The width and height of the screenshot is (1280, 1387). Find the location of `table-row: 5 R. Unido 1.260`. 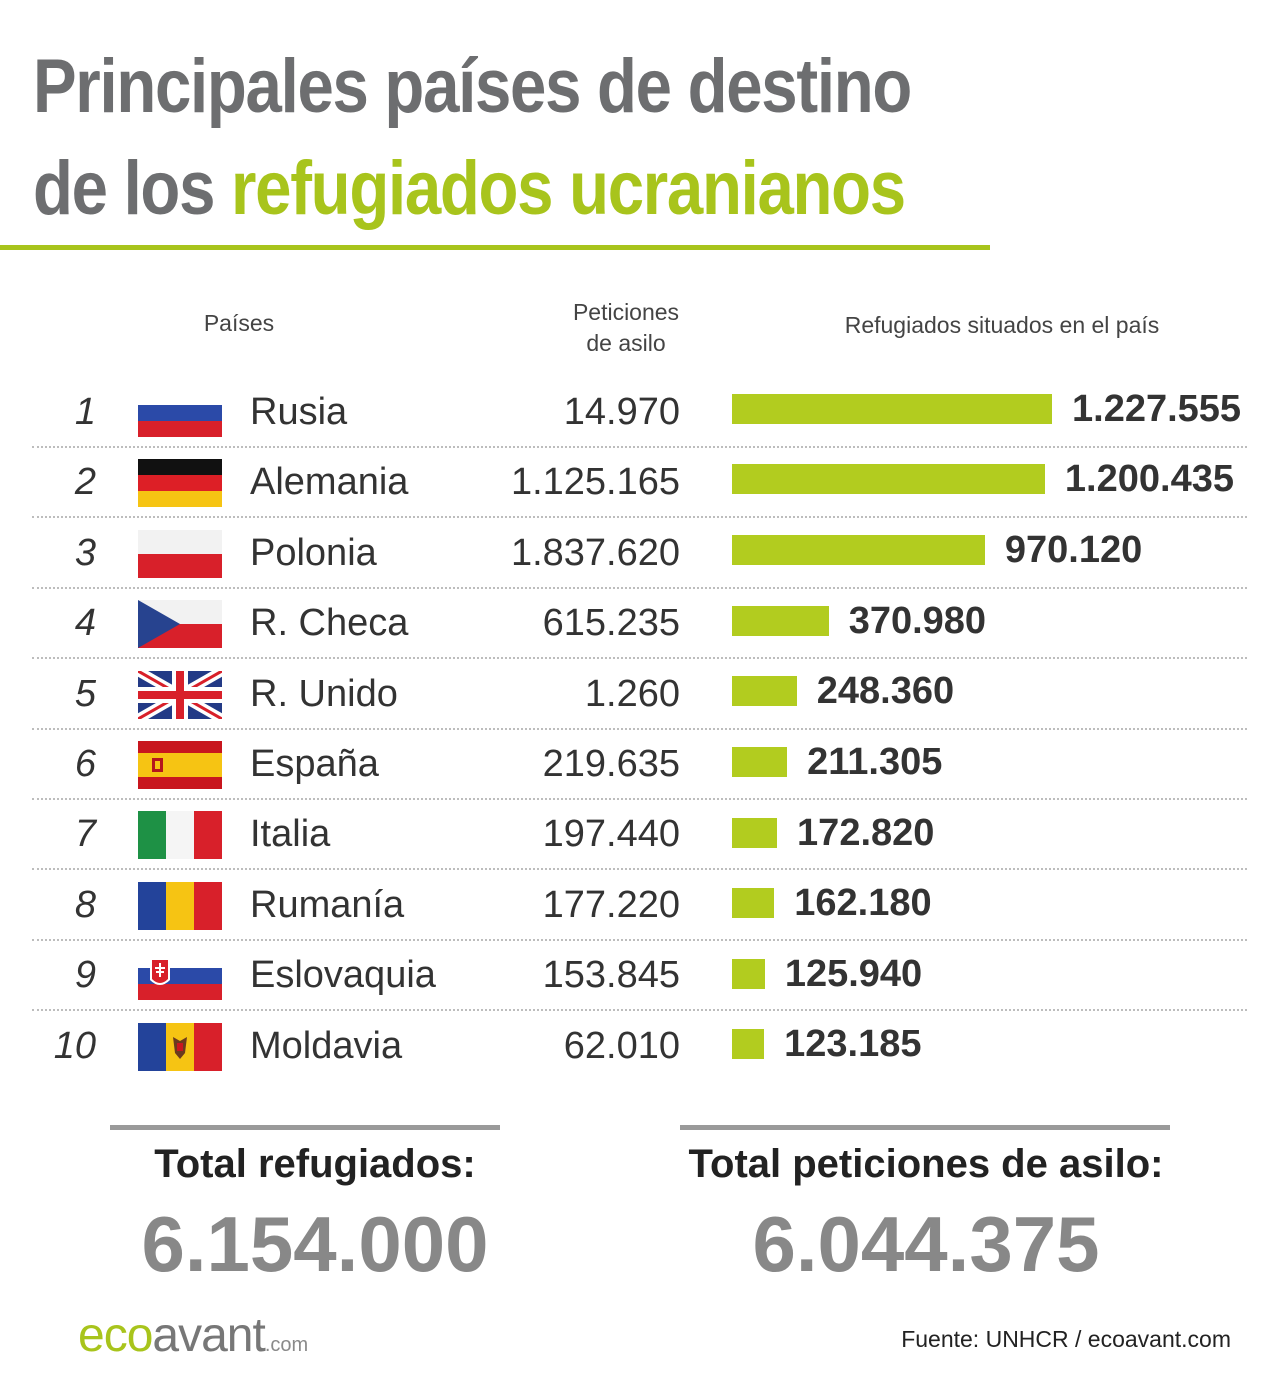

table-row: 5 R. Unido 1.260 is located at coordinates (640, 694).